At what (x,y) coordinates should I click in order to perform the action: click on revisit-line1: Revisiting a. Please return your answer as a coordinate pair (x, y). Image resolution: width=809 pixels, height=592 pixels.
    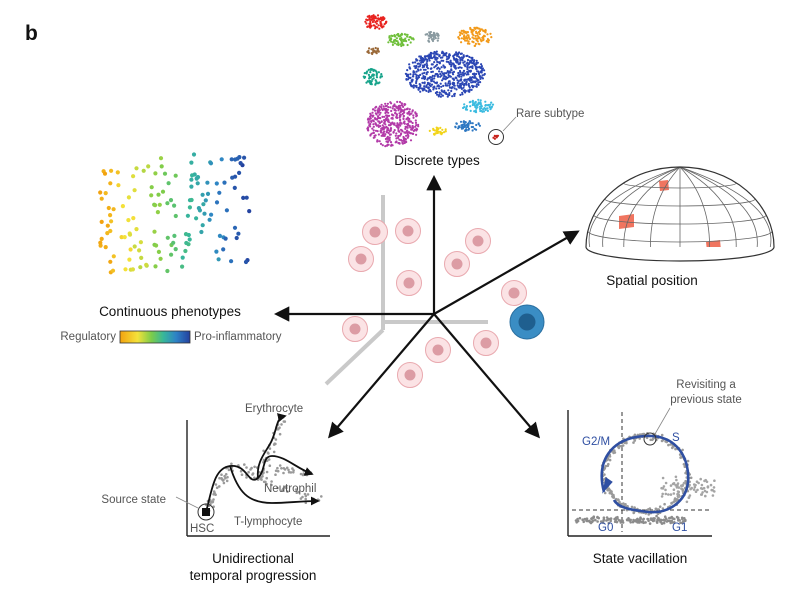
    Looking at the image, I should click on (706, 385).